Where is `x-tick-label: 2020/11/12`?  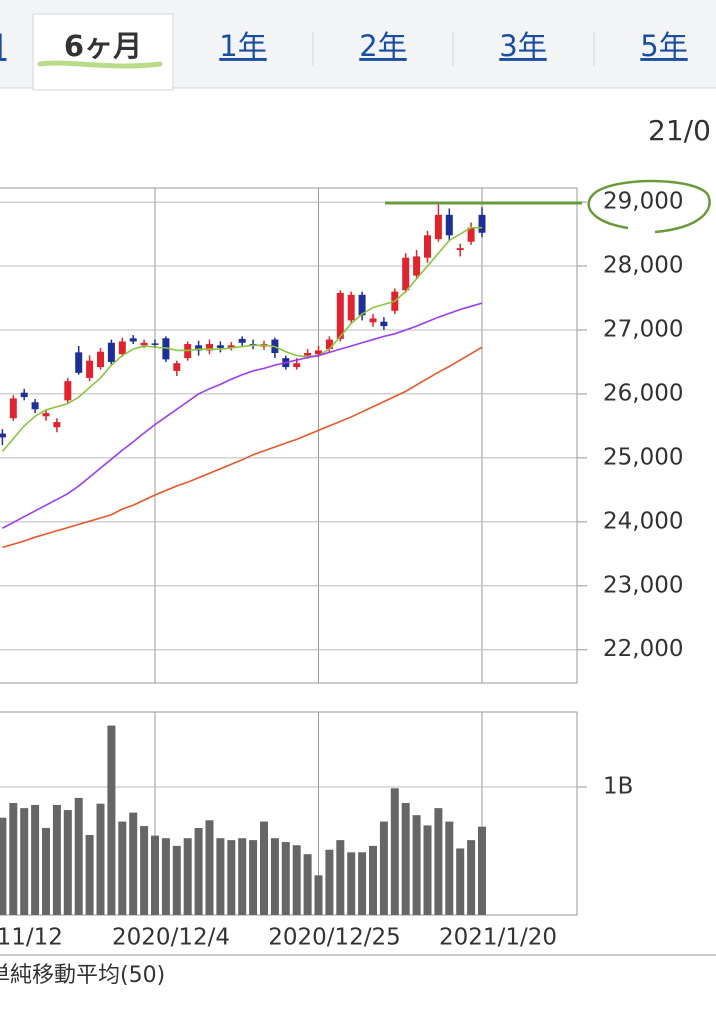
x-tick-label: 2020/11/12 is located at coordinates (31, 938).